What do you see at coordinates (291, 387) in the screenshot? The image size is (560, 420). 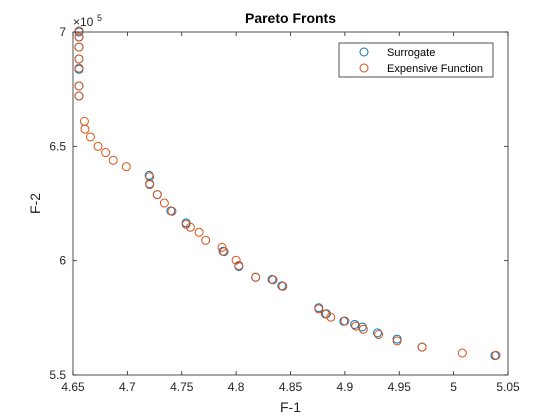 I see `x-tick-label: 4.85` at bounding box center [291, 387].